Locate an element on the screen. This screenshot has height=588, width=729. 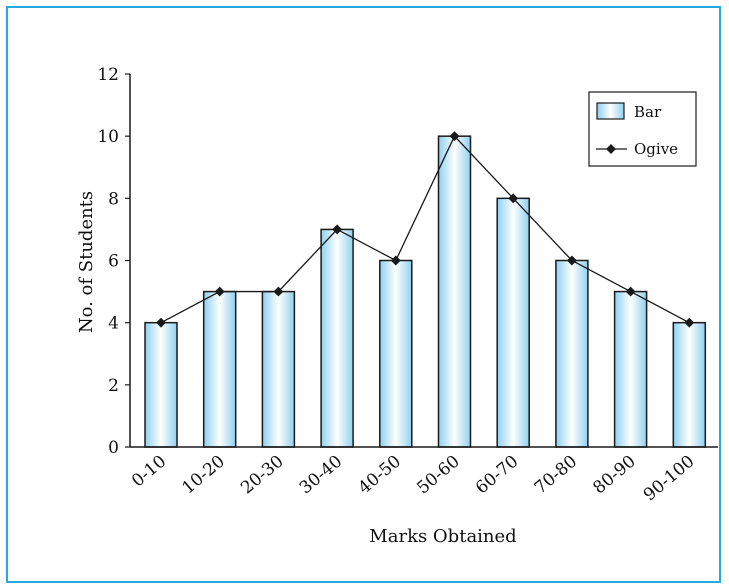
x-tick-label: 0-10 is located at coordinates (149, 472).